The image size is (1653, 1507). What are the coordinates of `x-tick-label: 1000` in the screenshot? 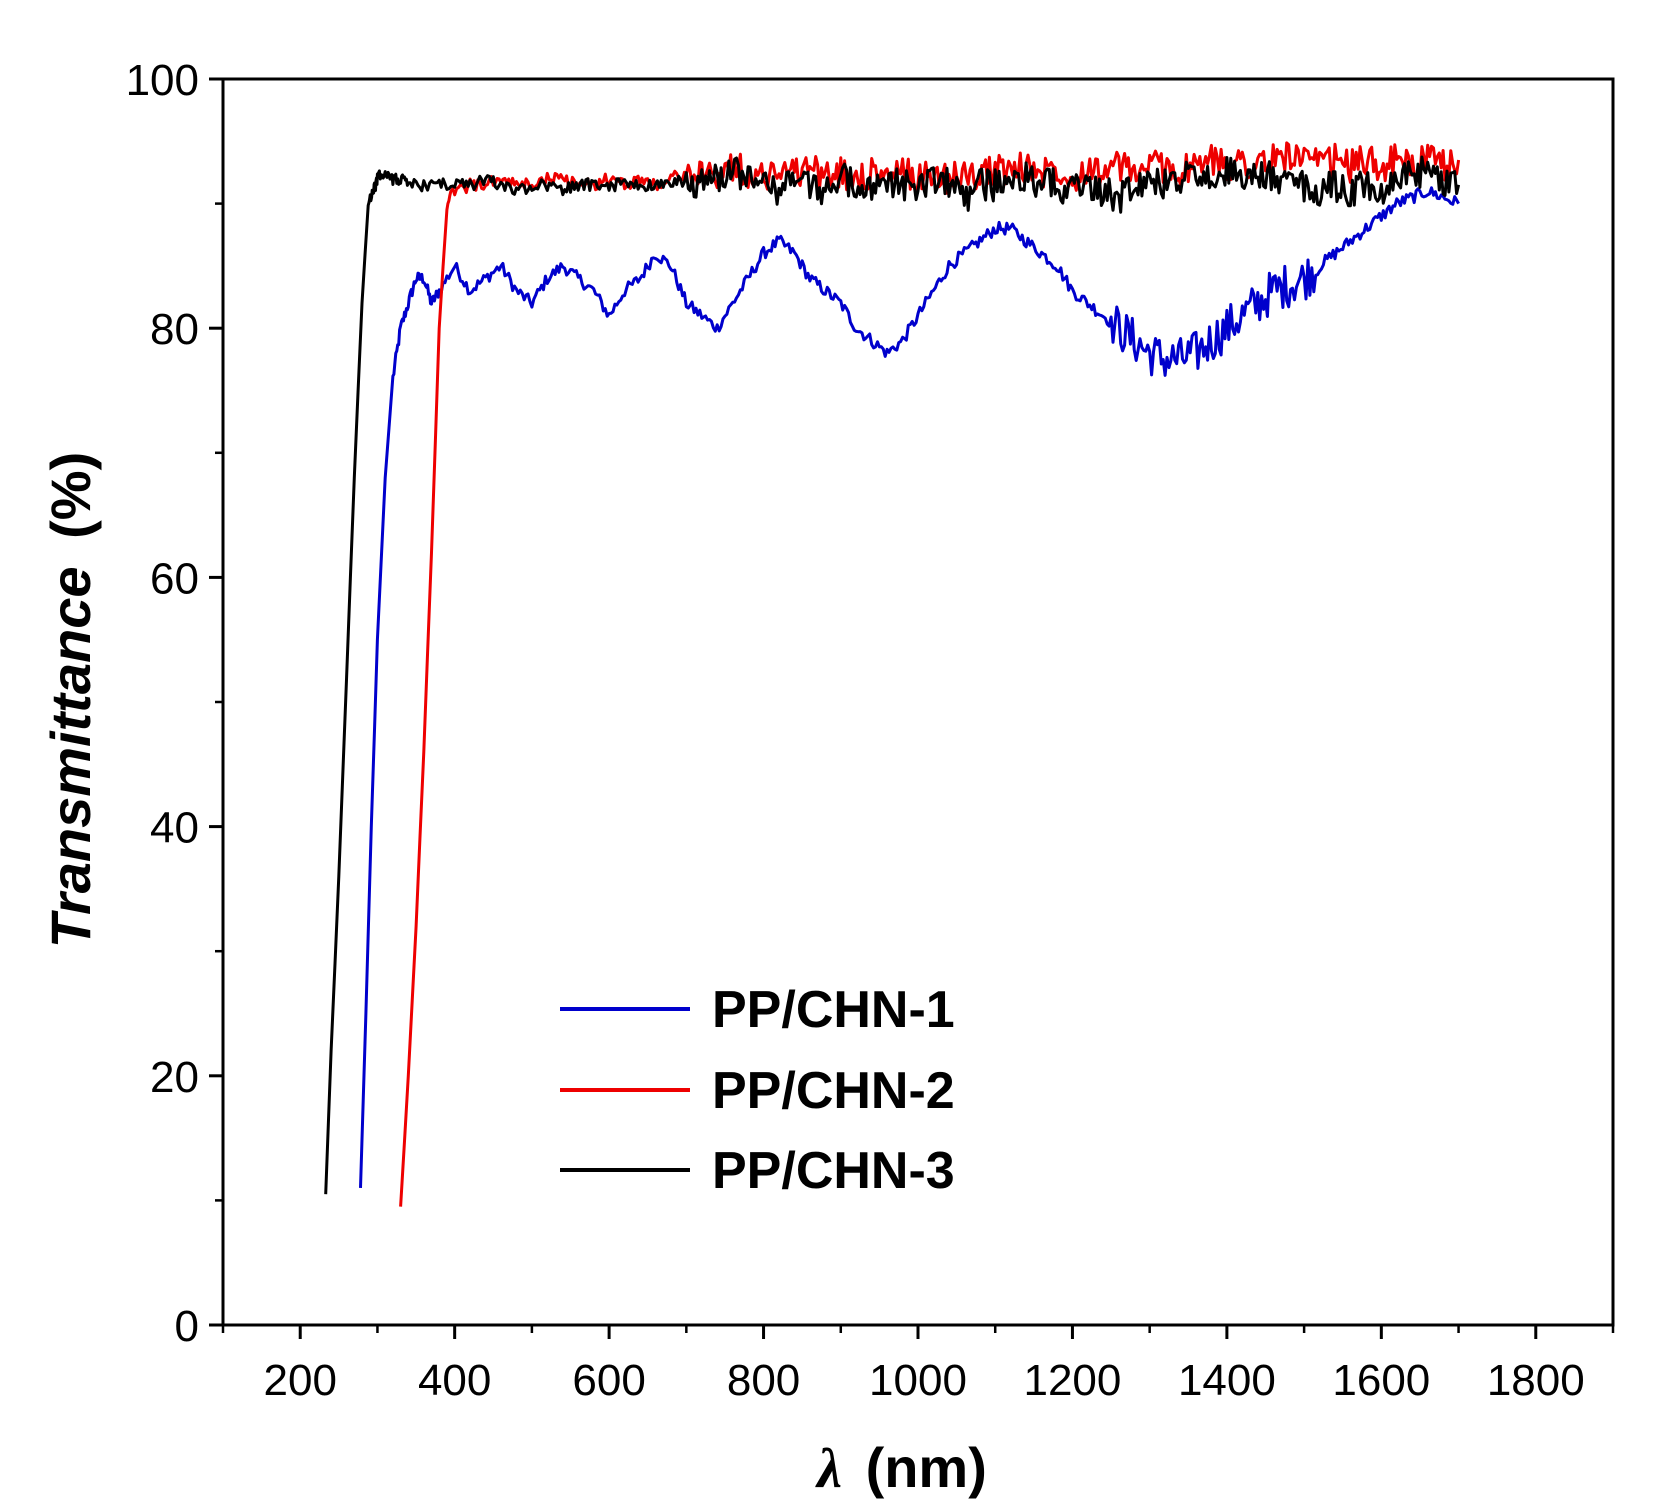 It's located at (918, 1380).